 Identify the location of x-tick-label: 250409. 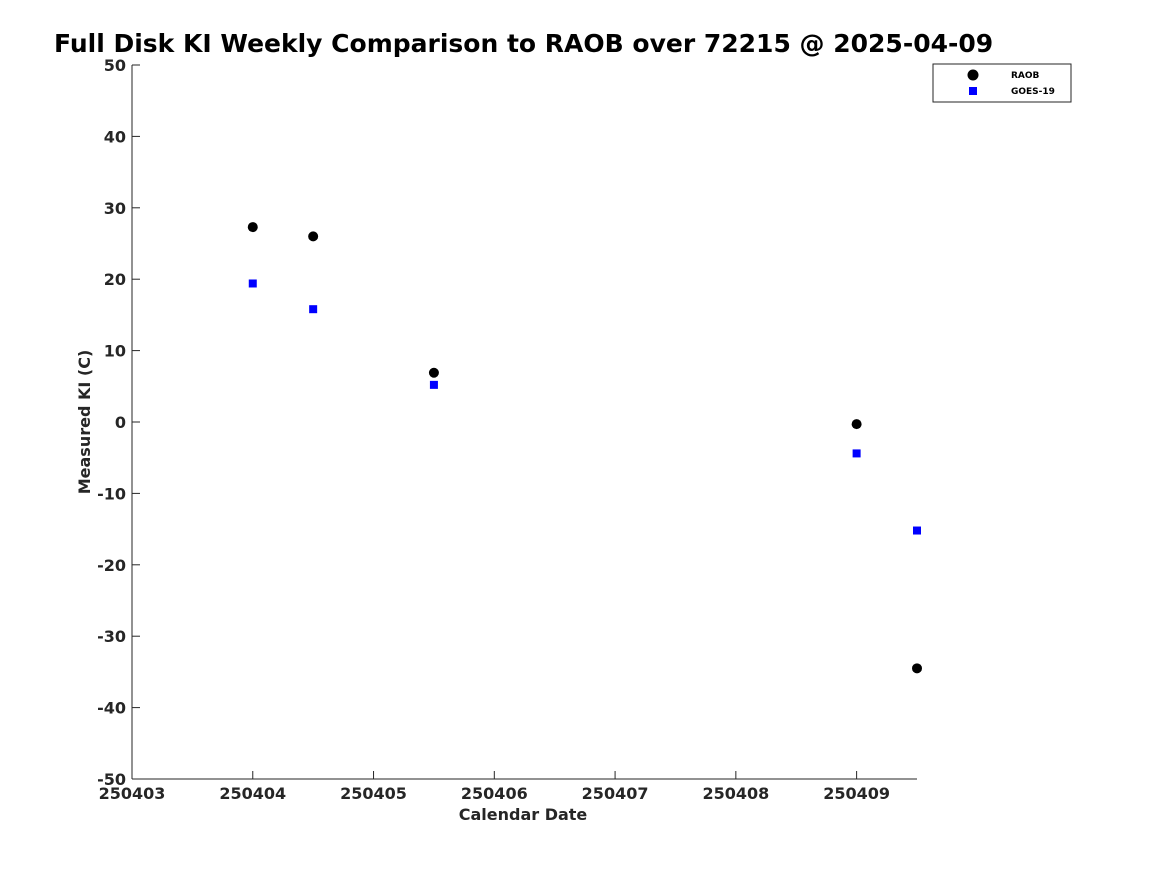
(856, 793).